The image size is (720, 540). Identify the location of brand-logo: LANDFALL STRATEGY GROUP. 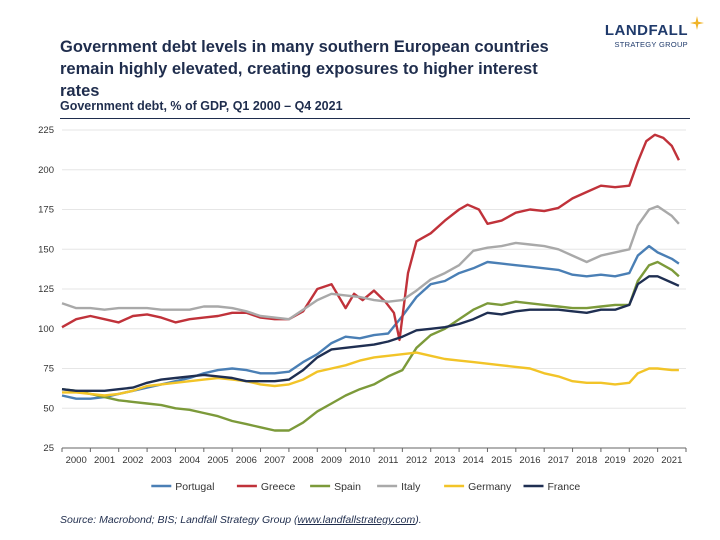
(654, 32).